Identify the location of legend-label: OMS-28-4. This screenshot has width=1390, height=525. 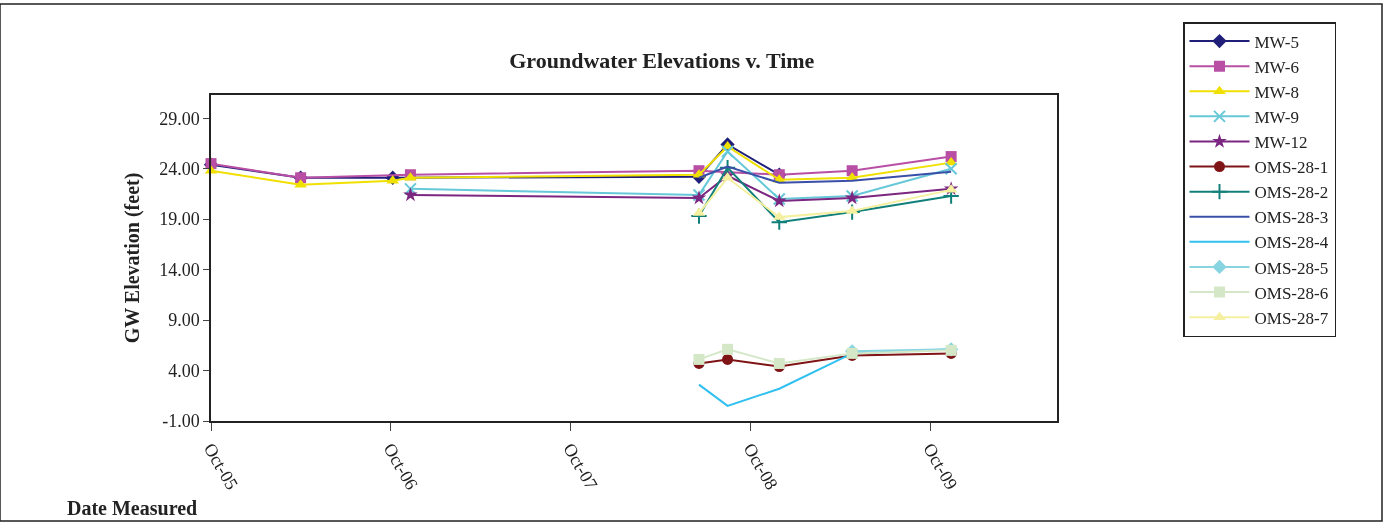
(1291, 243).